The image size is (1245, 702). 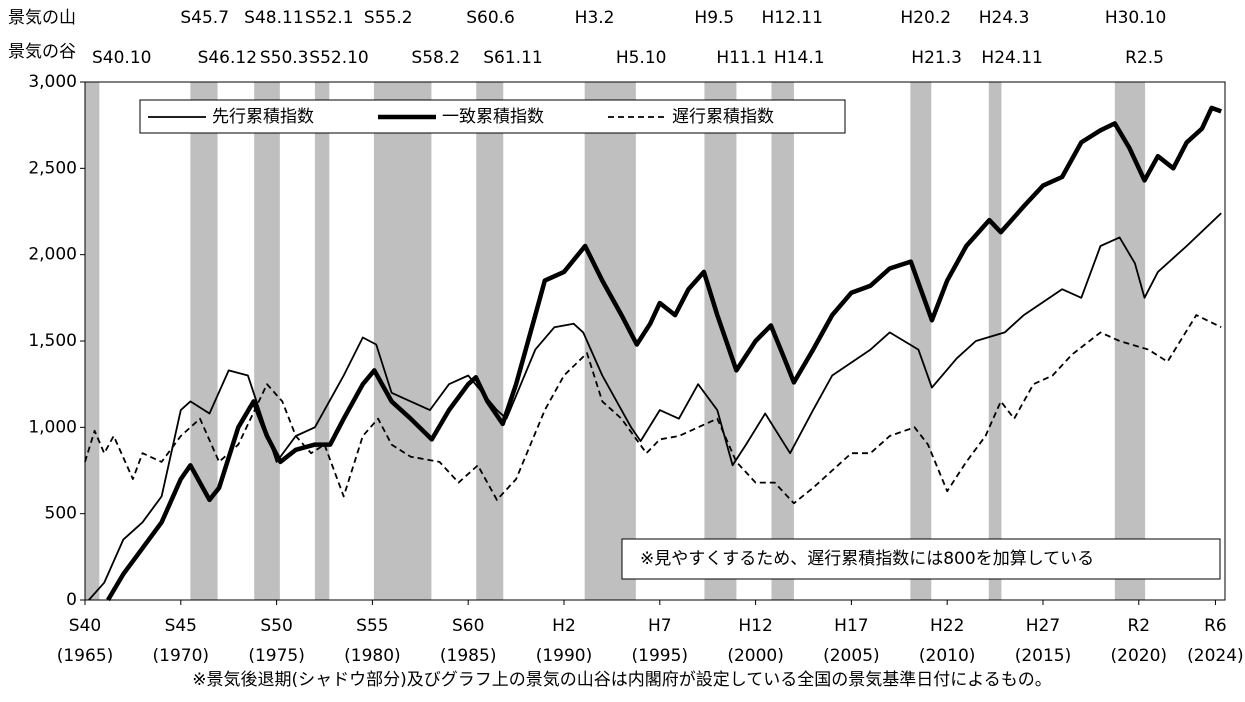 I want to click on x-tick-label: S55, so click(x=372, y=626).